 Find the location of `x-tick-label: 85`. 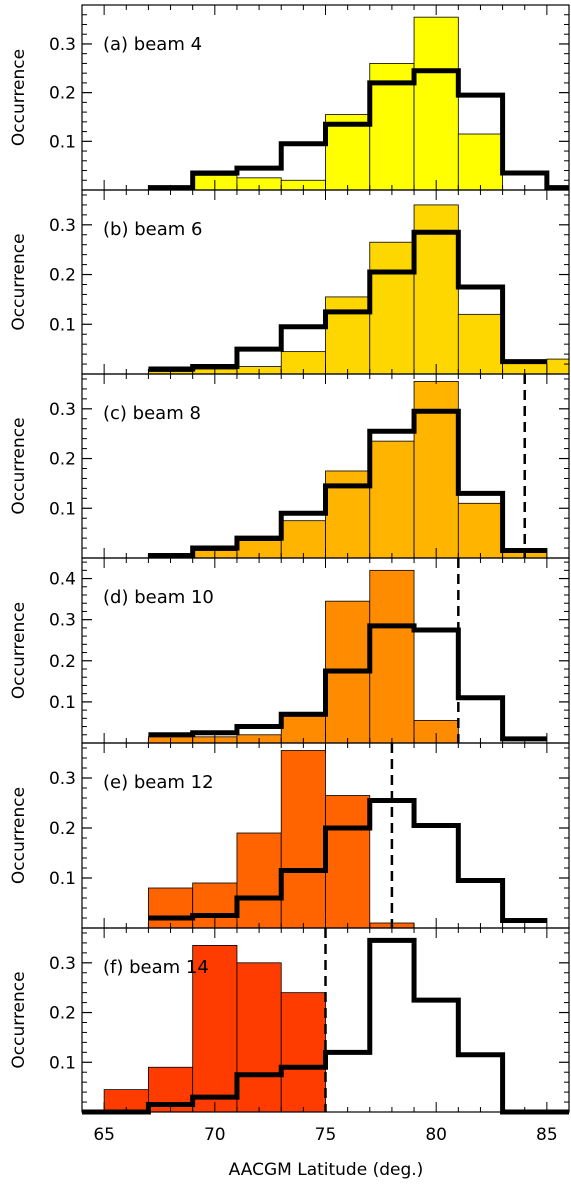

x-tick-label: 85 is located at coordinates (547, 1135).